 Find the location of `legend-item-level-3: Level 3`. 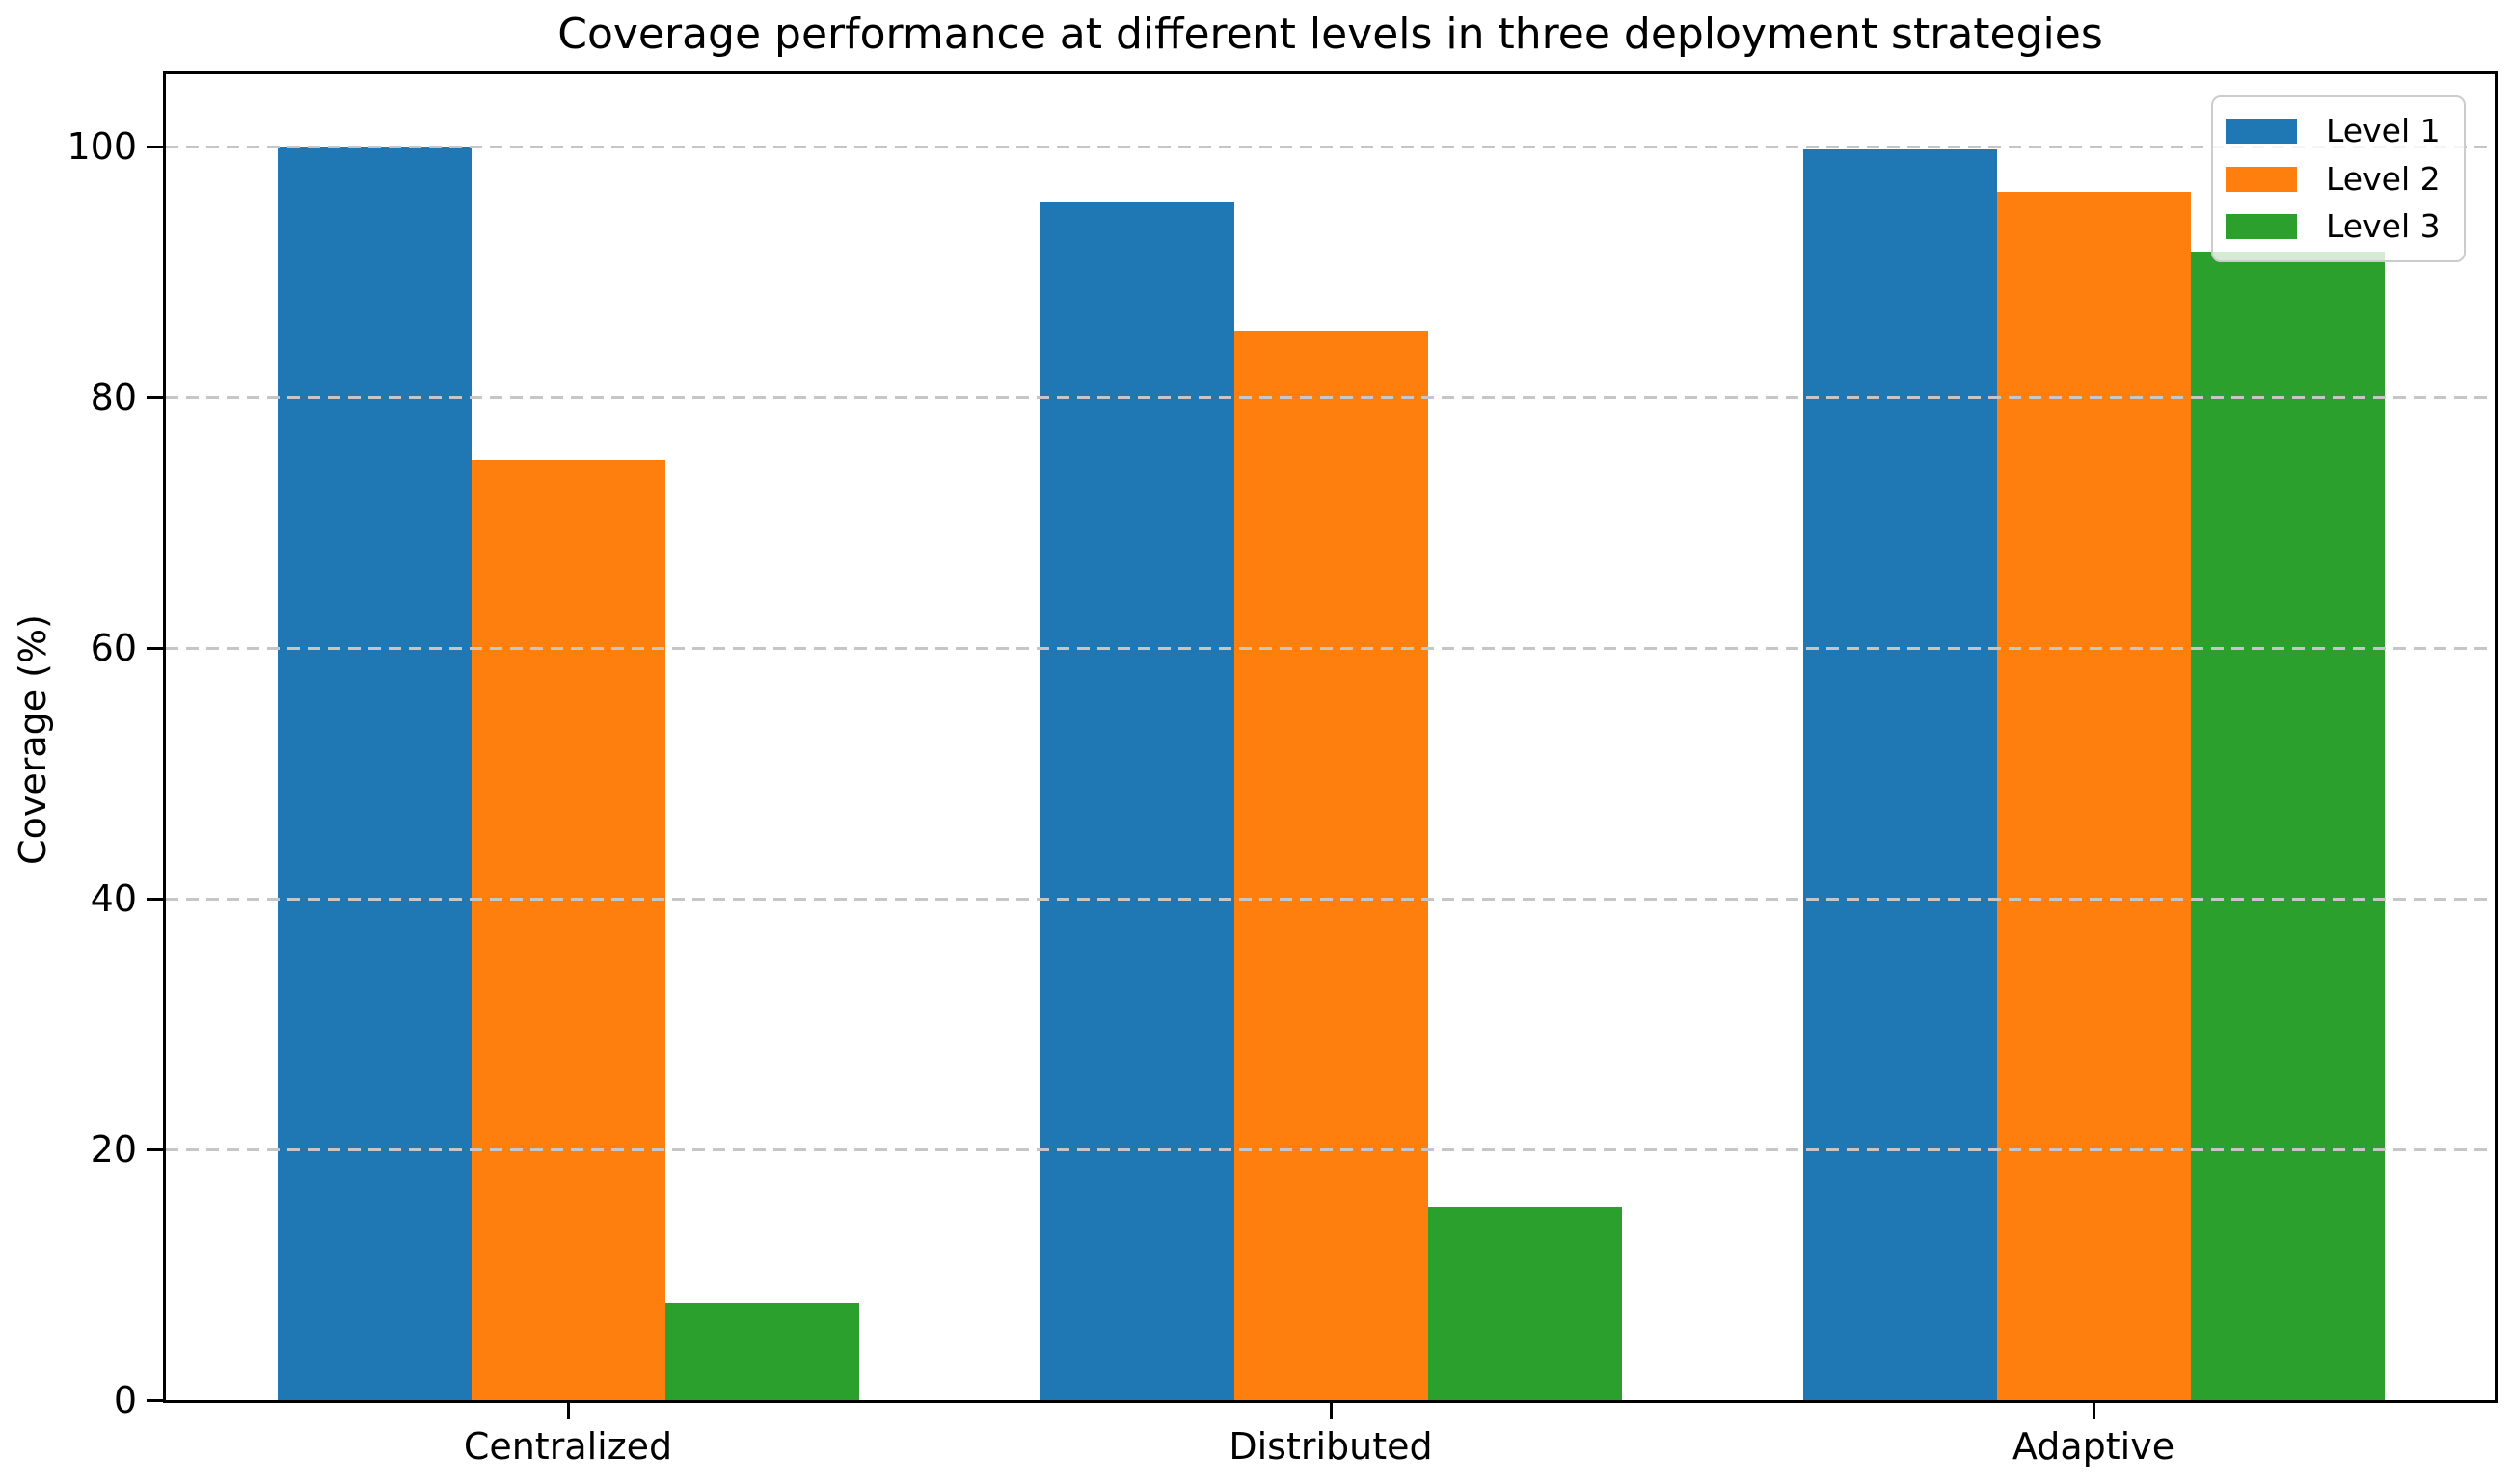

legend-item-level-3: Level 3 is located at coordinates (2338, 226).